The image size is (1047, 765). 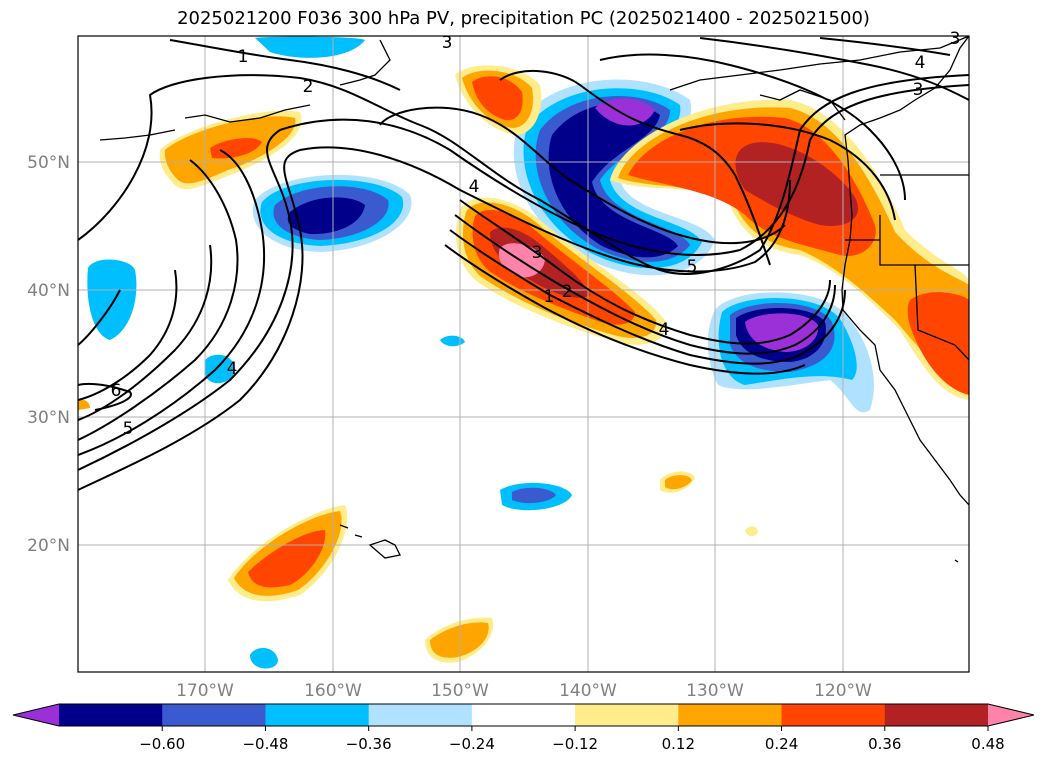 I want to click on lat-label: 50°N, so click(x=48, y=163).